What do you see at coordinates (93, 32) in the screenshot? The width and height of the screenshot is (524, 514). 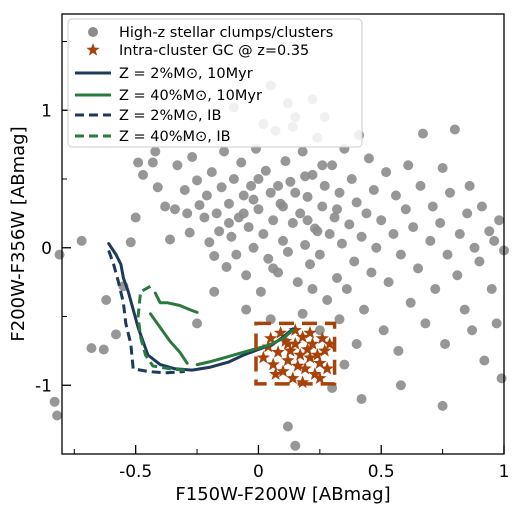 I see `legend-clump-marker` at bounding box center [93, 32].